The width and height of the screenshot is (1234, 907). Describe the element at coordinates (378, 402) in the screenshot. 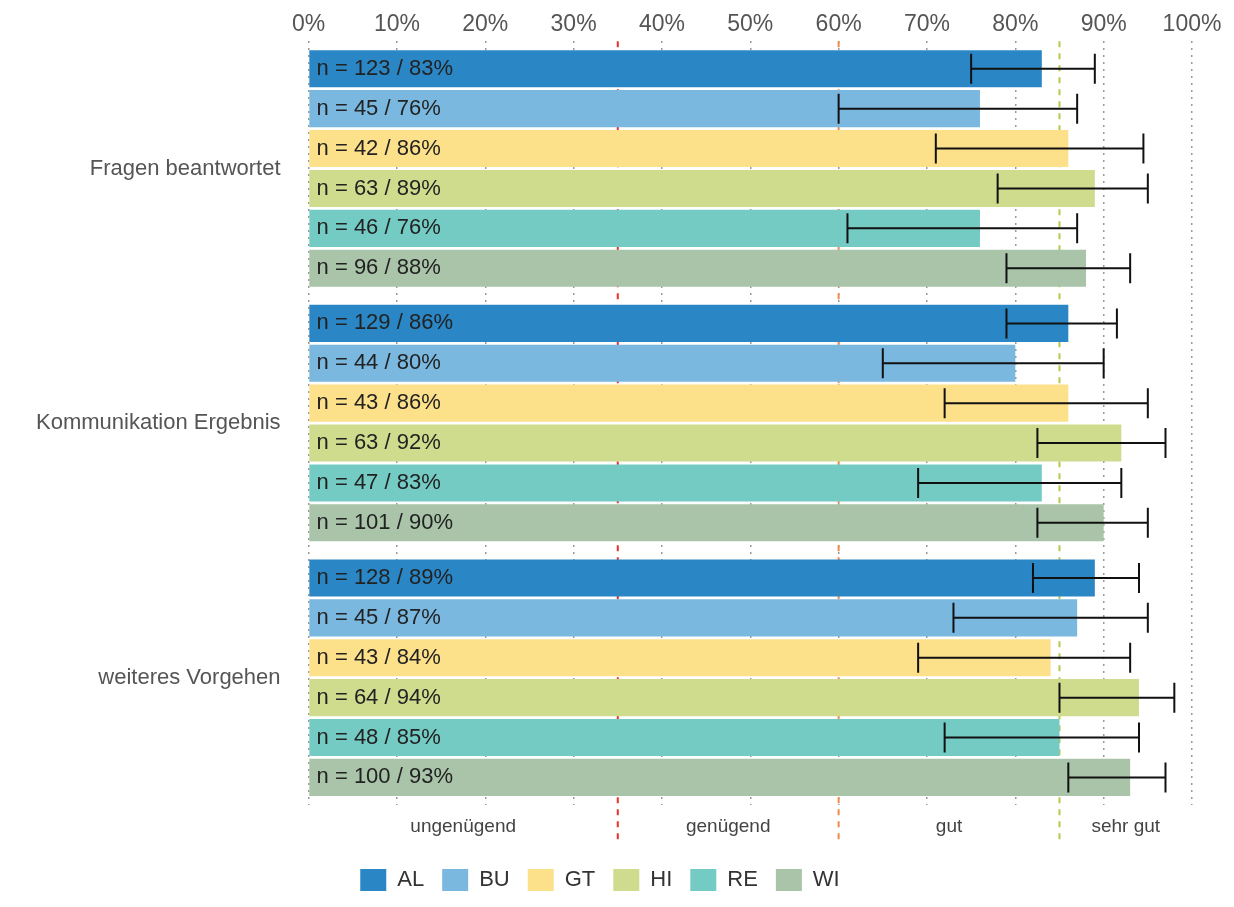

I see `data-label: n = 43 / 86%` at that location.